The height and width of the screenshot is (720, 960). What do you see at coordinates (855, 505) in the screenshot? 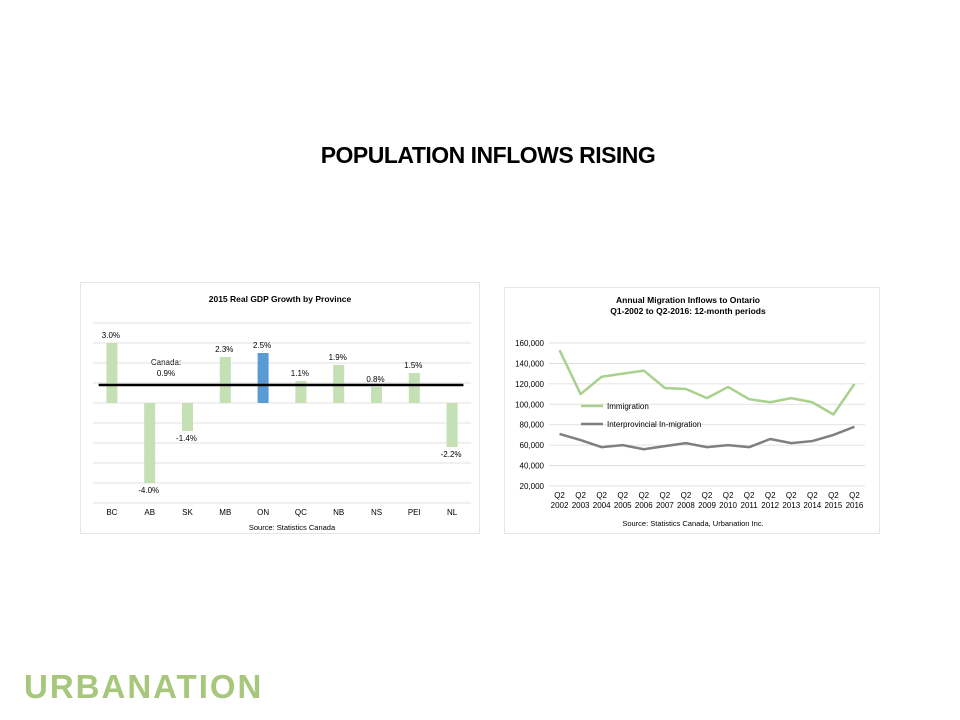
I see `migration-x-tick-year: 2016` at bounding box center [855, 505].